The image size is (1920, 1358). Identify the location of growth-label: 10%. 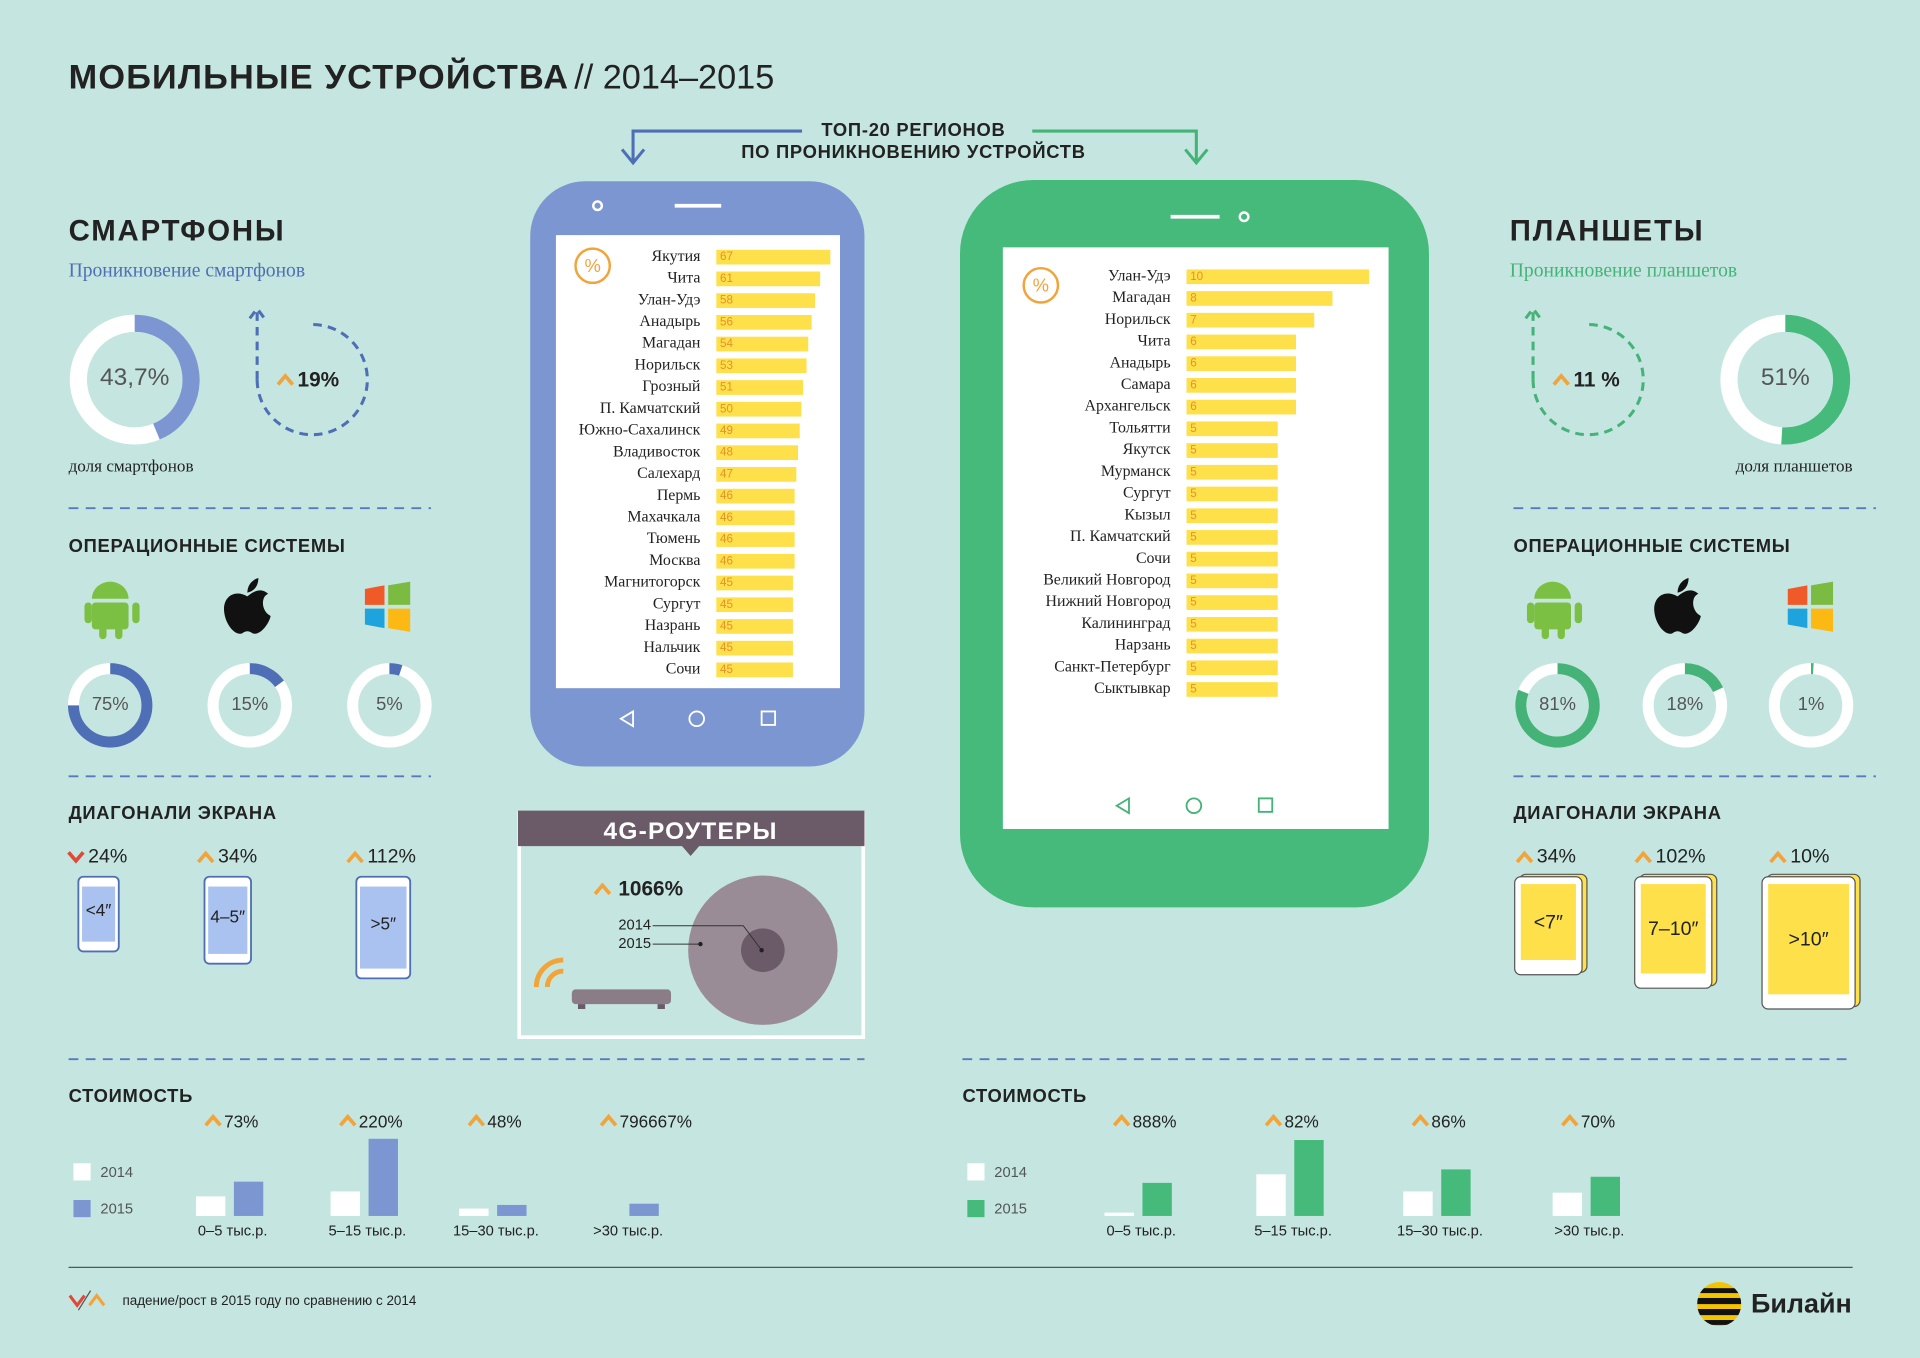
(1809, 856).